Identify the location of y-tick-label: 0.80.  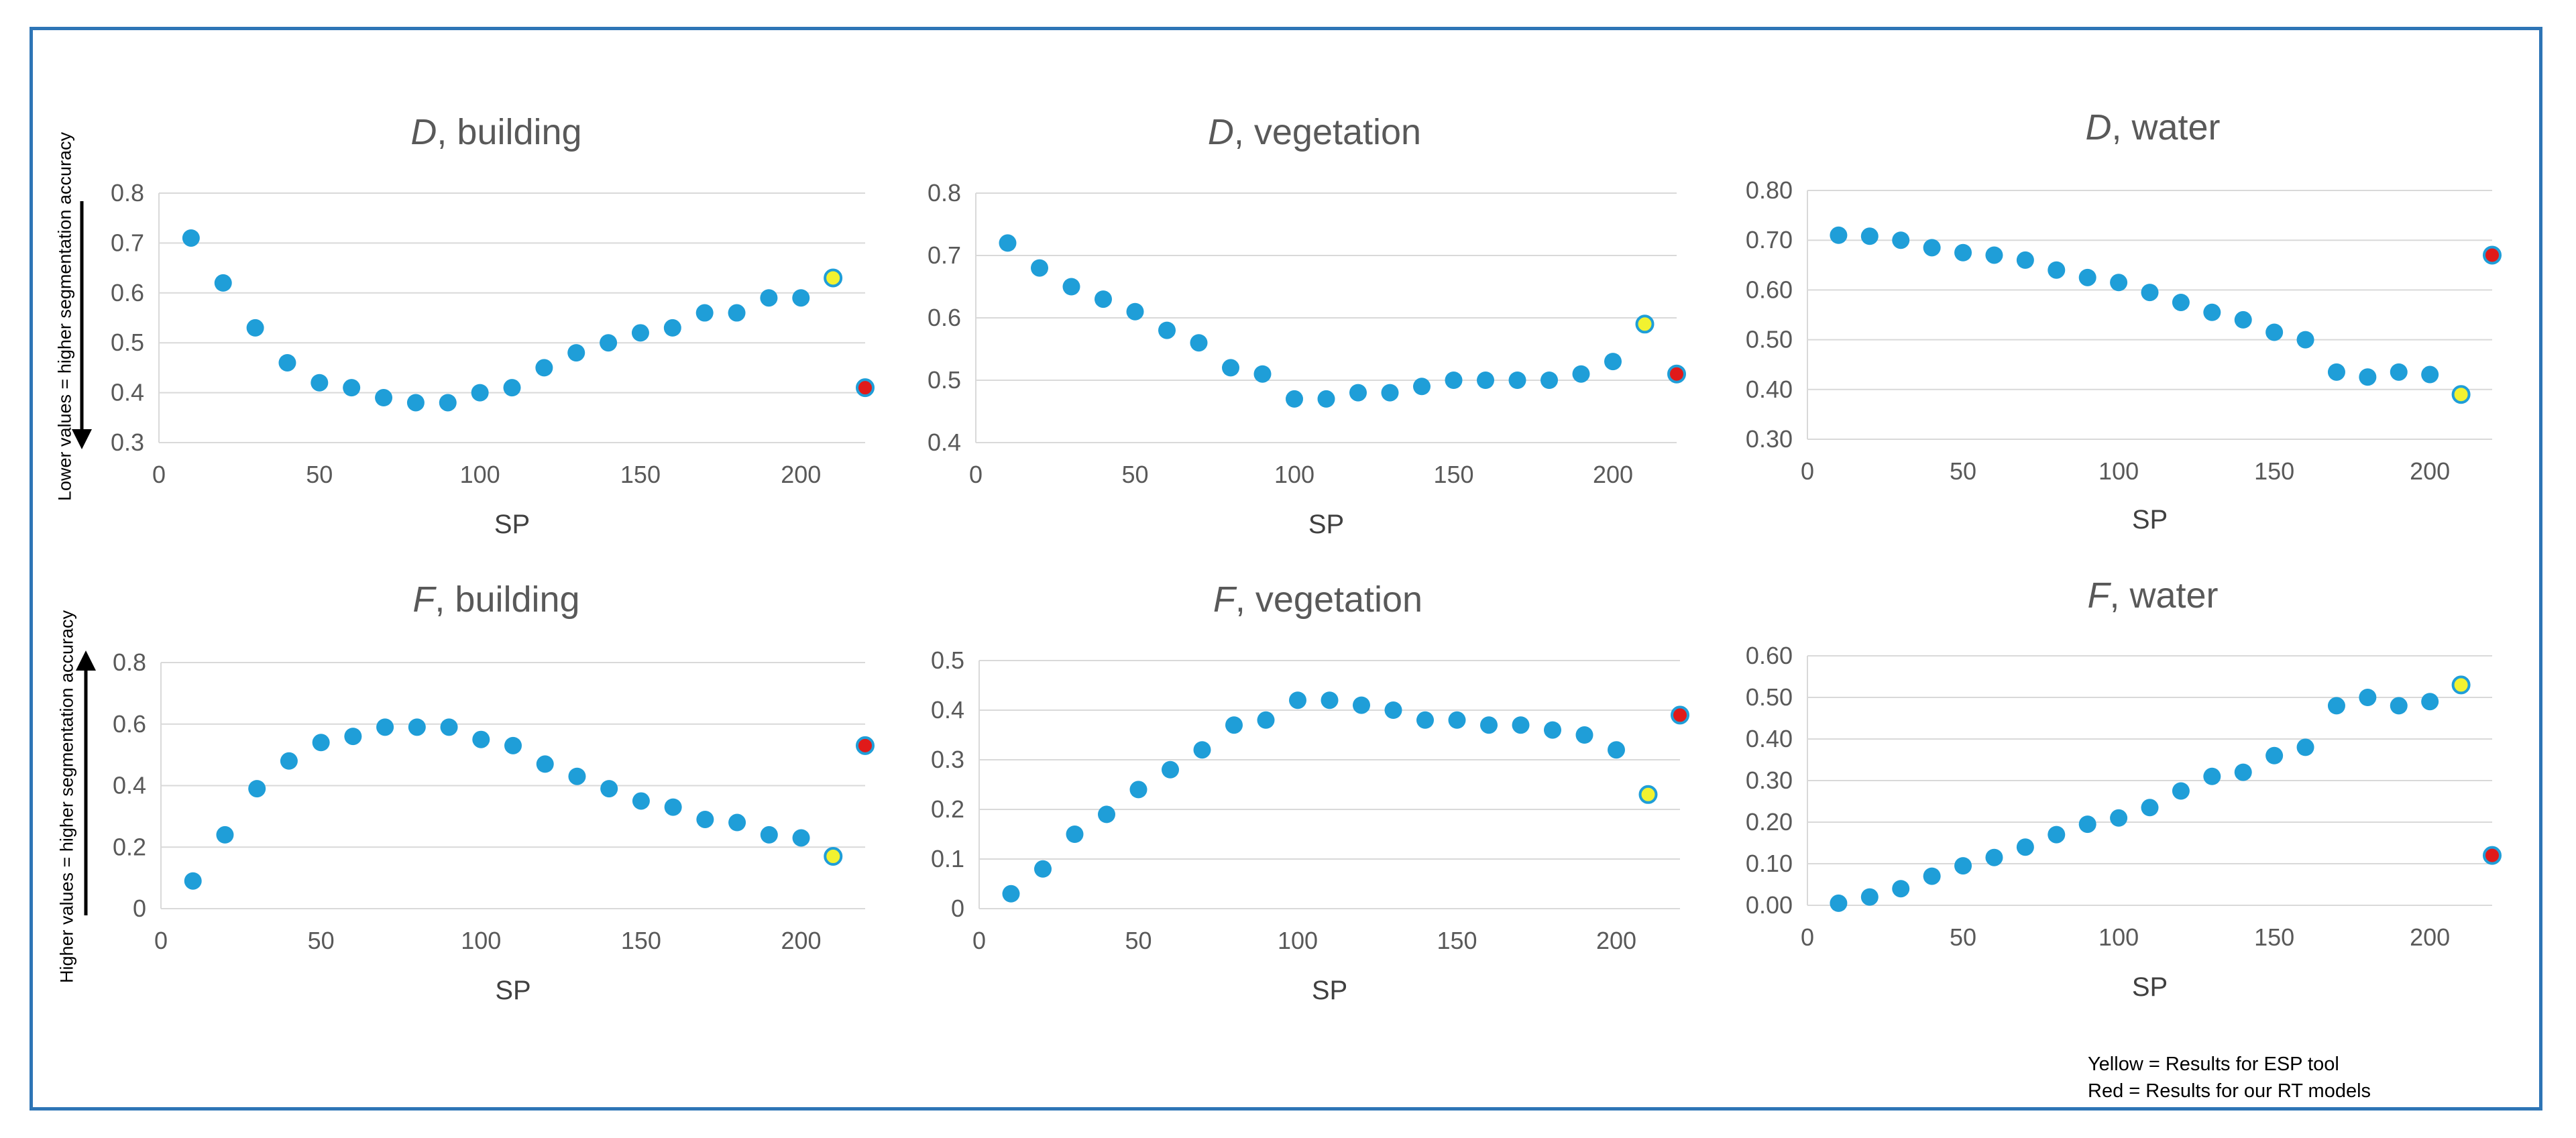
(1769, 190).